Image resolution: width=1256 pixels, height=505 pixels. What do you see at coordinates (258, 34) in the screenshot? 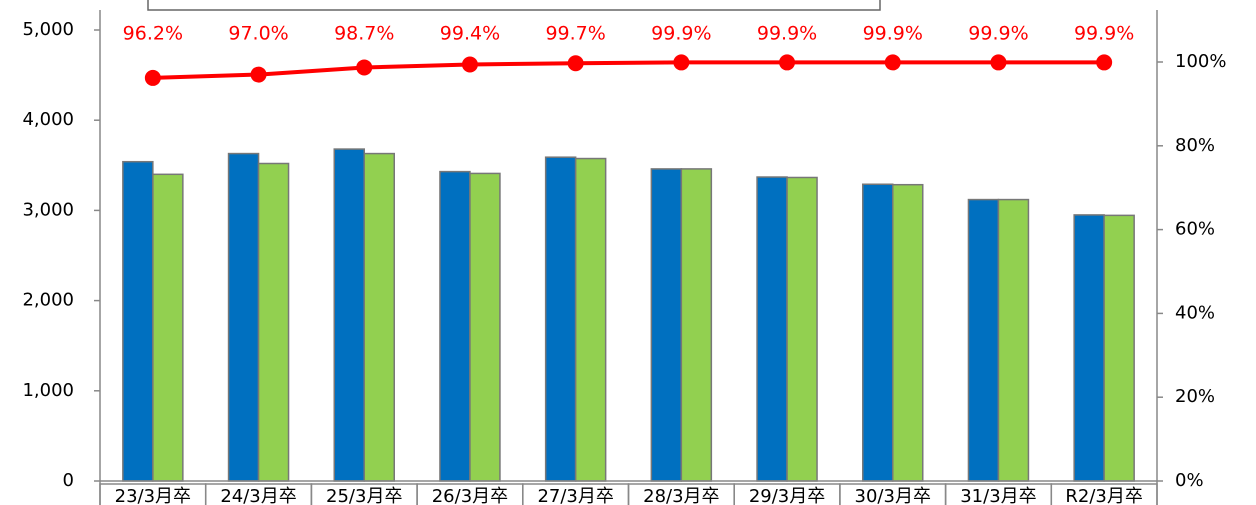
I see `data-label: 97.0%` at bounding box center [258, 34].